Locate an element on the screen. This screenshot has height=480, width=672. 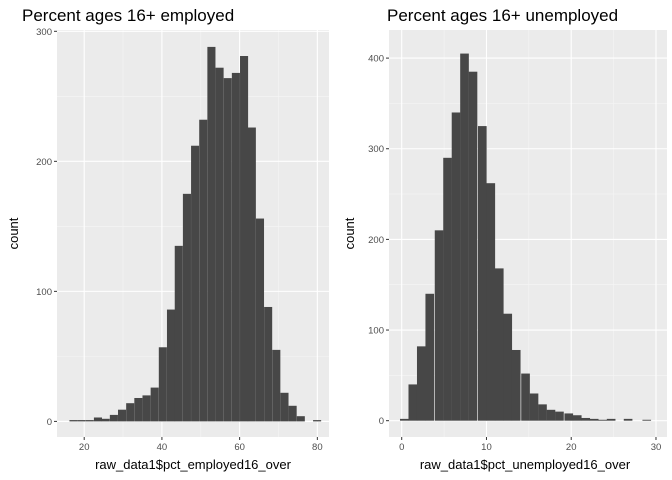
x-axis-ticks: 0 10 20 30 is located at coordinates (530, 445).